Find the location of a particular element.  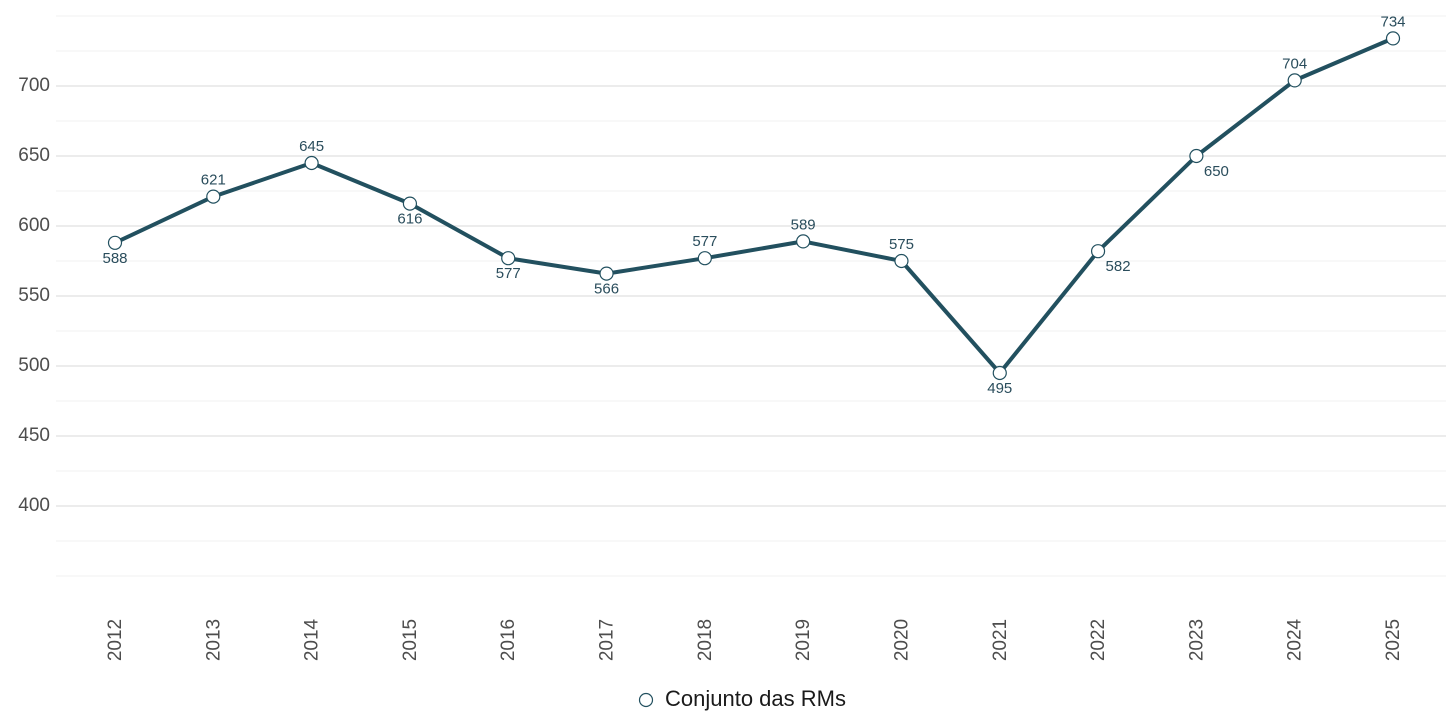

data-label: 734 is located at coordinates (1392, 21).